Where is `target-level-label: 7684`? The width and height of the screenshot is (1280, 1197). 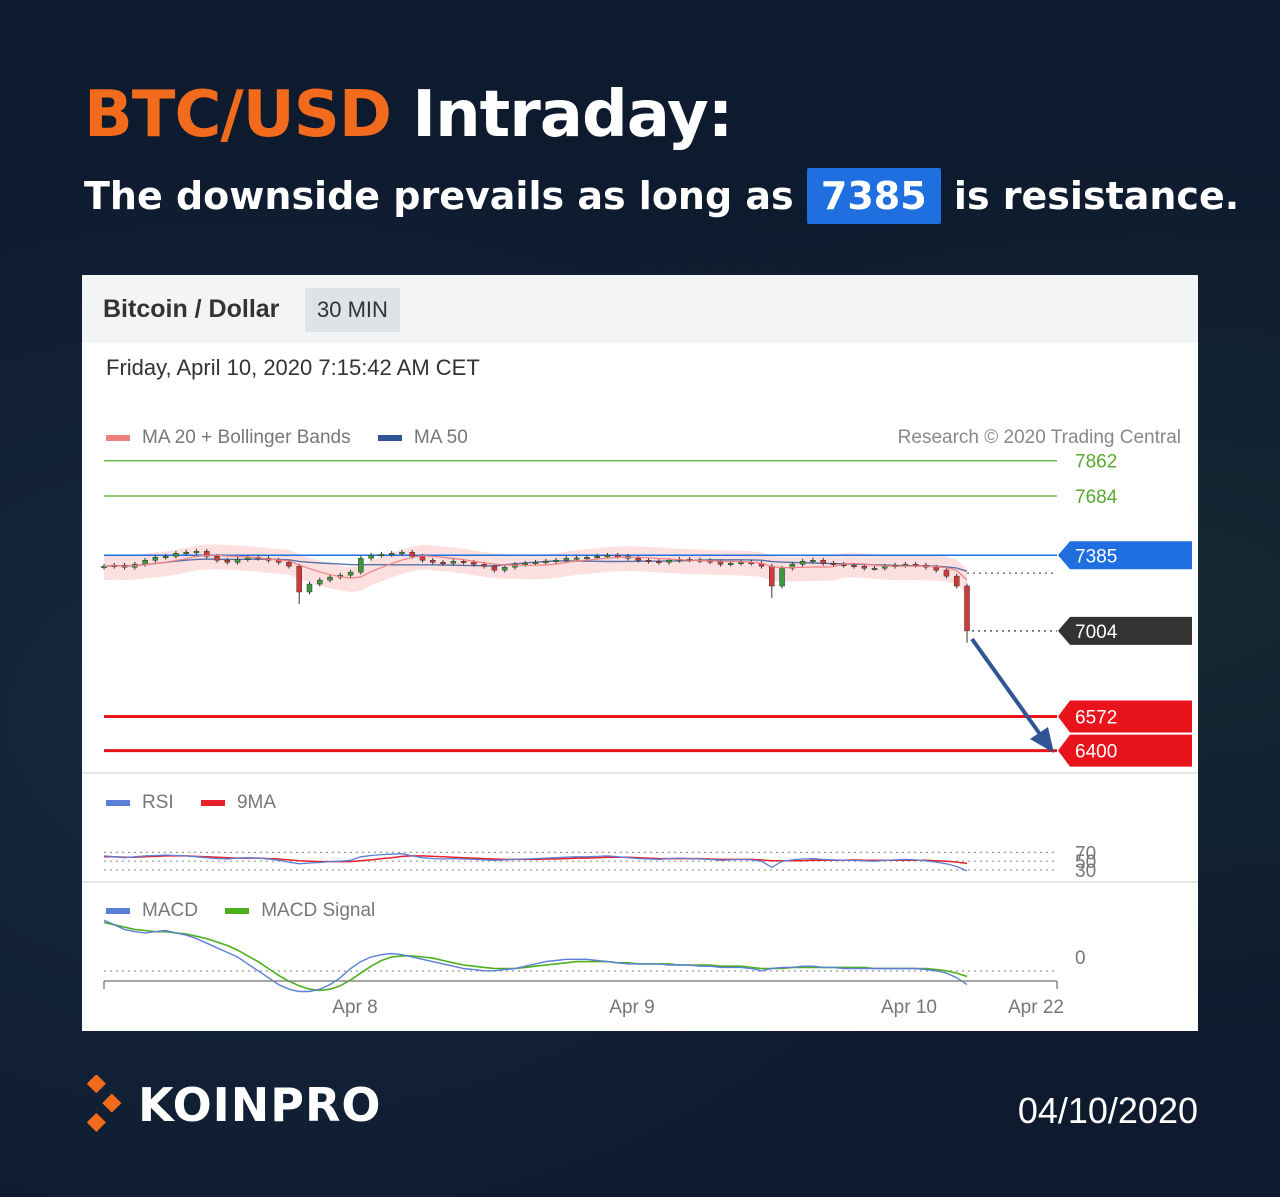 target-level-label: 7684 is located at coordinates (1096, 497).